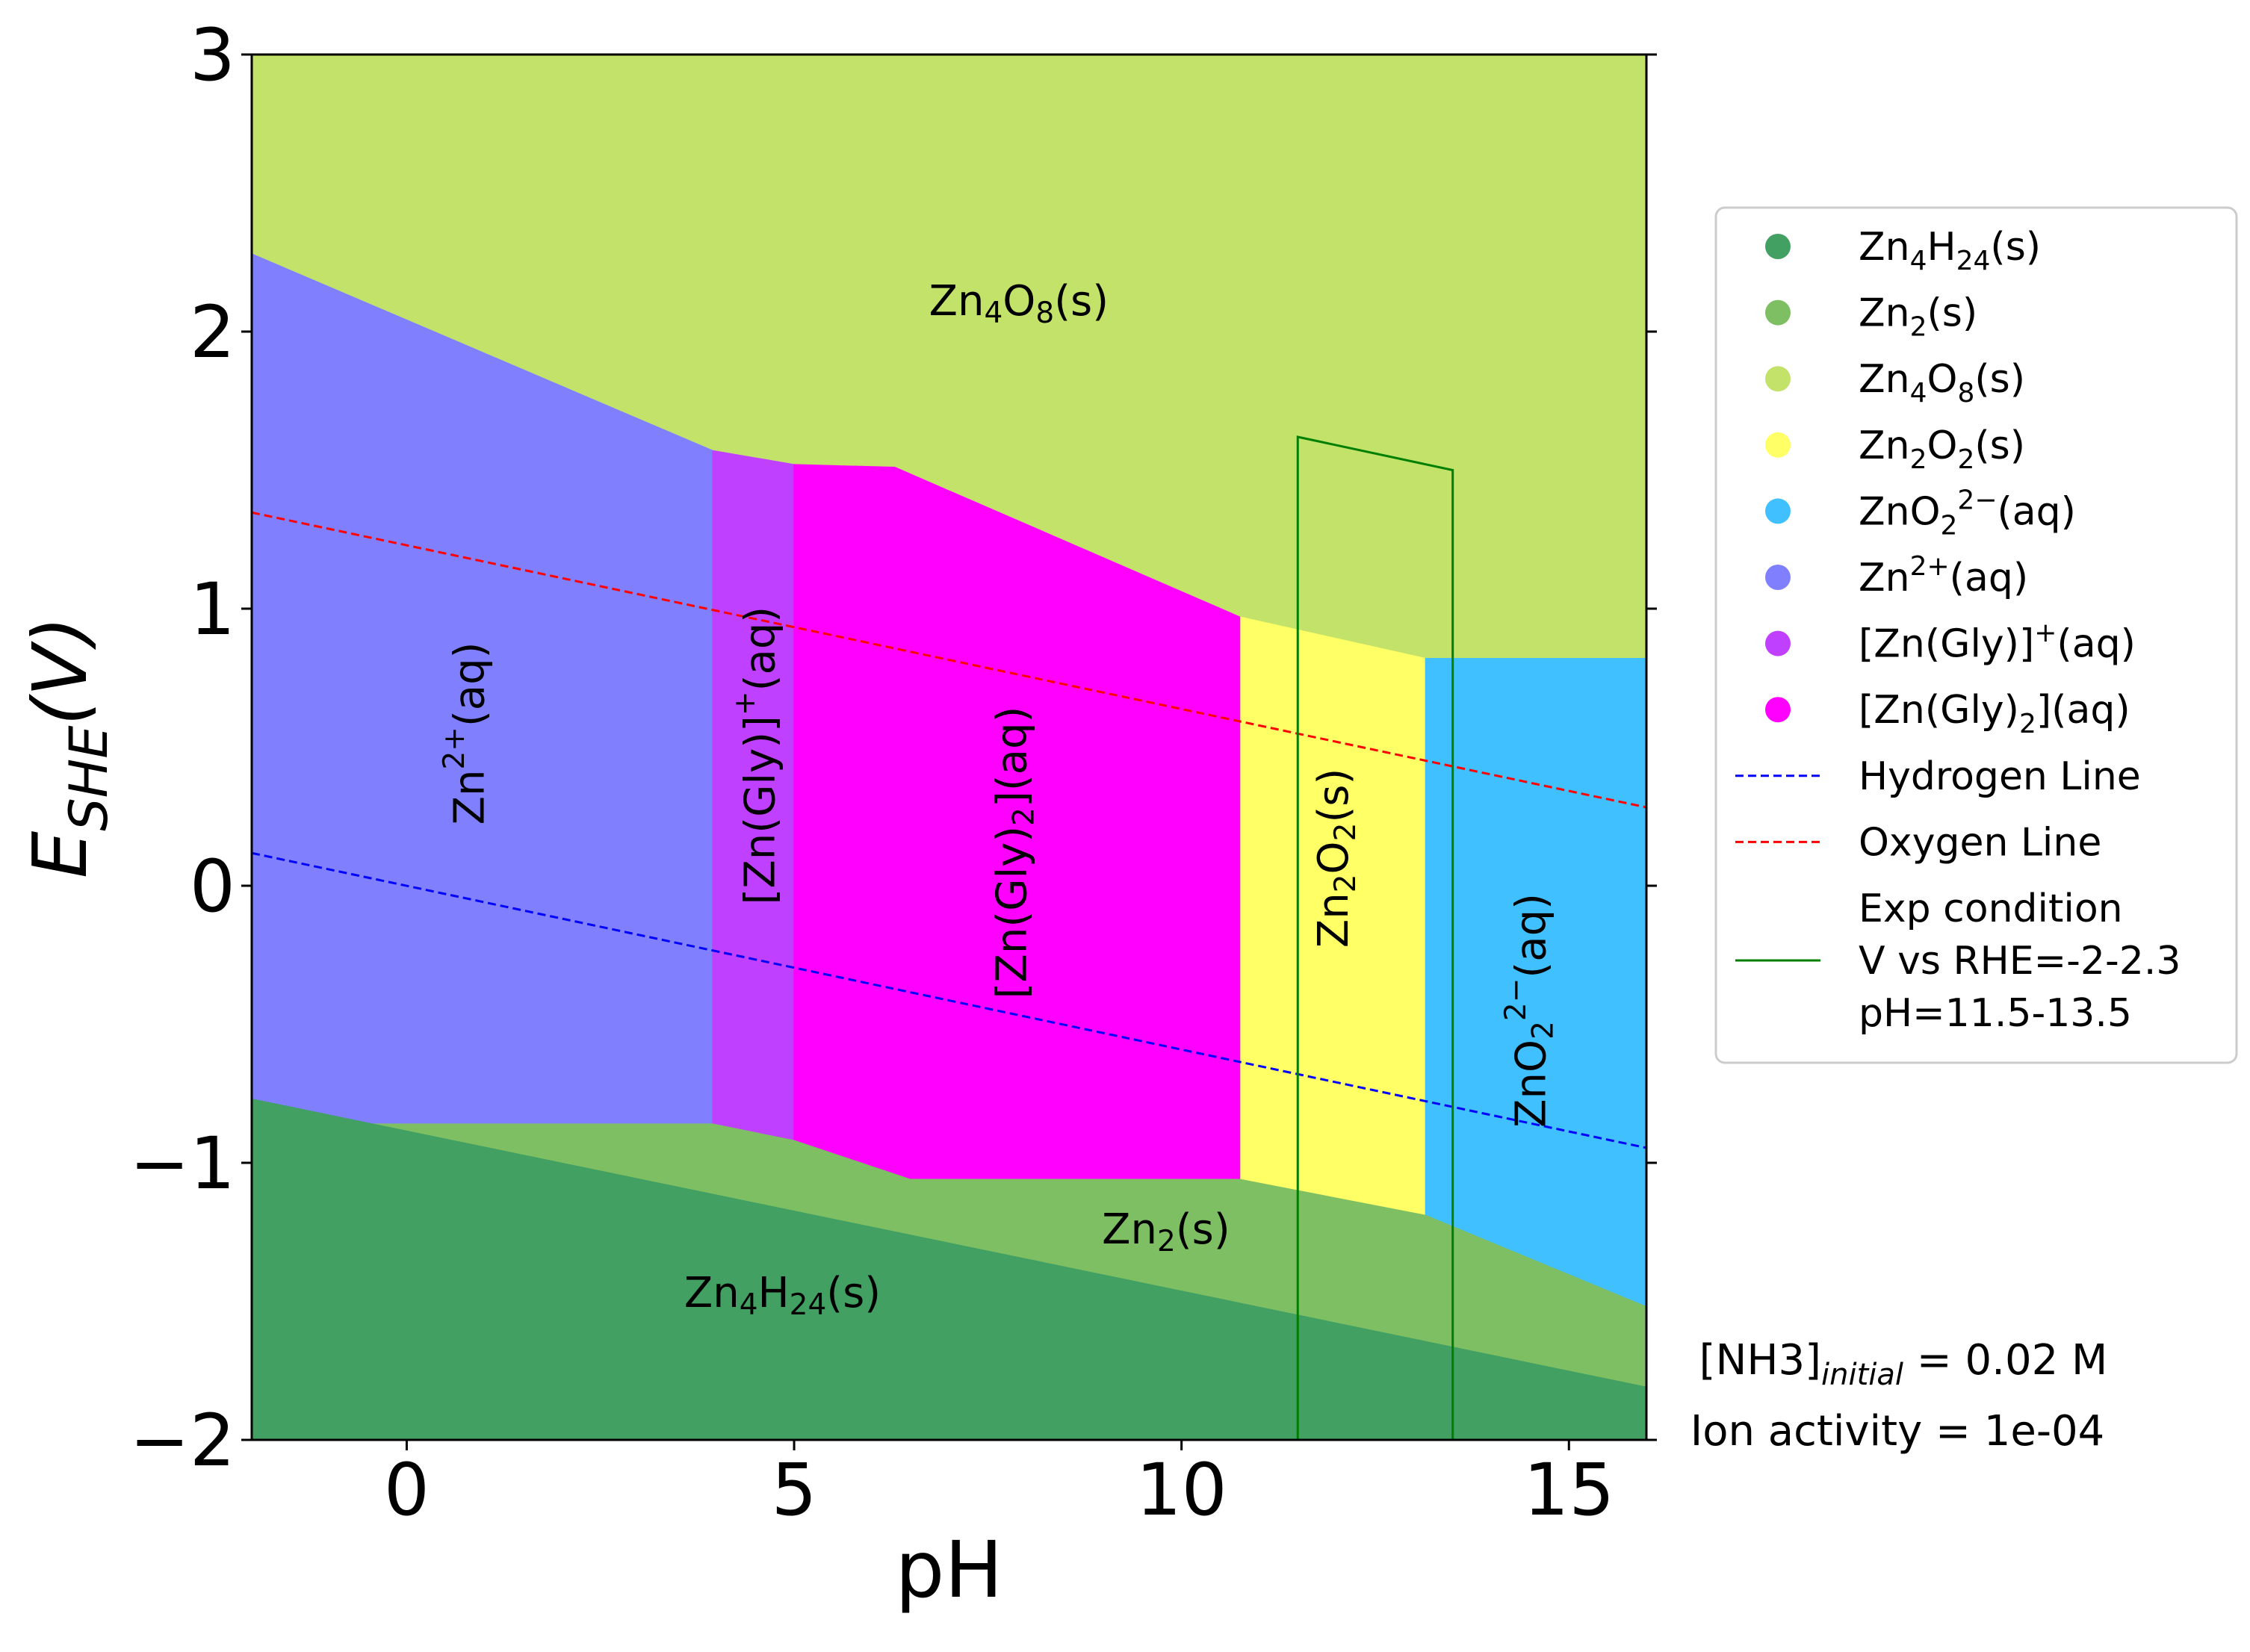  Describe the element at coordinates (1991, 908) in the screenshot. I see `legend-label: Exp condition` at that location.